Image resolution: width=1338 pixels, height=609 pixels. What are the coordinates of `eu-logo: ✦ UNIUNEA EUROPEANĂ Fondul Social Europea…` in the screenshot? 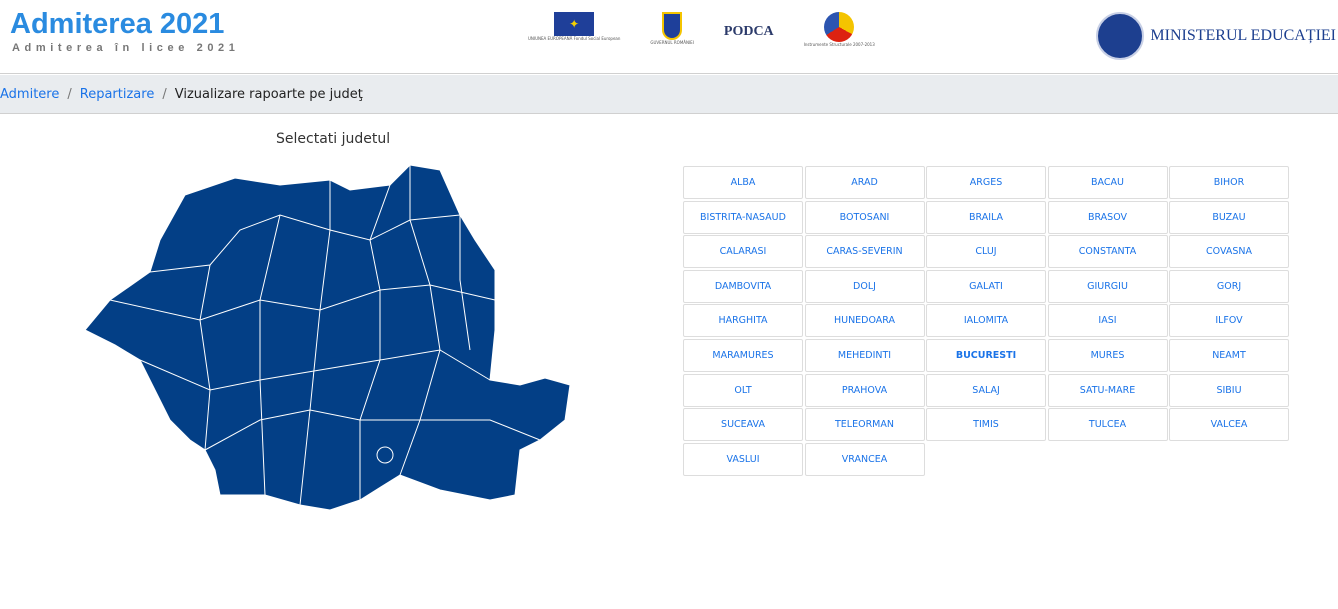 It's located at (574, 26).